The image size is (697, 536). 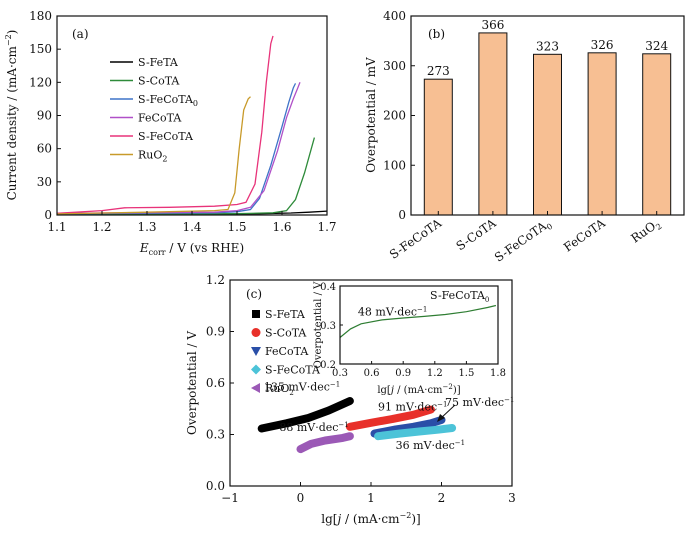 What do you see at coordinates (371, 115) in the screenshot?
I see `panel-b-y-axis-label: Overpotential / mV` at bounding box center [371, 115].